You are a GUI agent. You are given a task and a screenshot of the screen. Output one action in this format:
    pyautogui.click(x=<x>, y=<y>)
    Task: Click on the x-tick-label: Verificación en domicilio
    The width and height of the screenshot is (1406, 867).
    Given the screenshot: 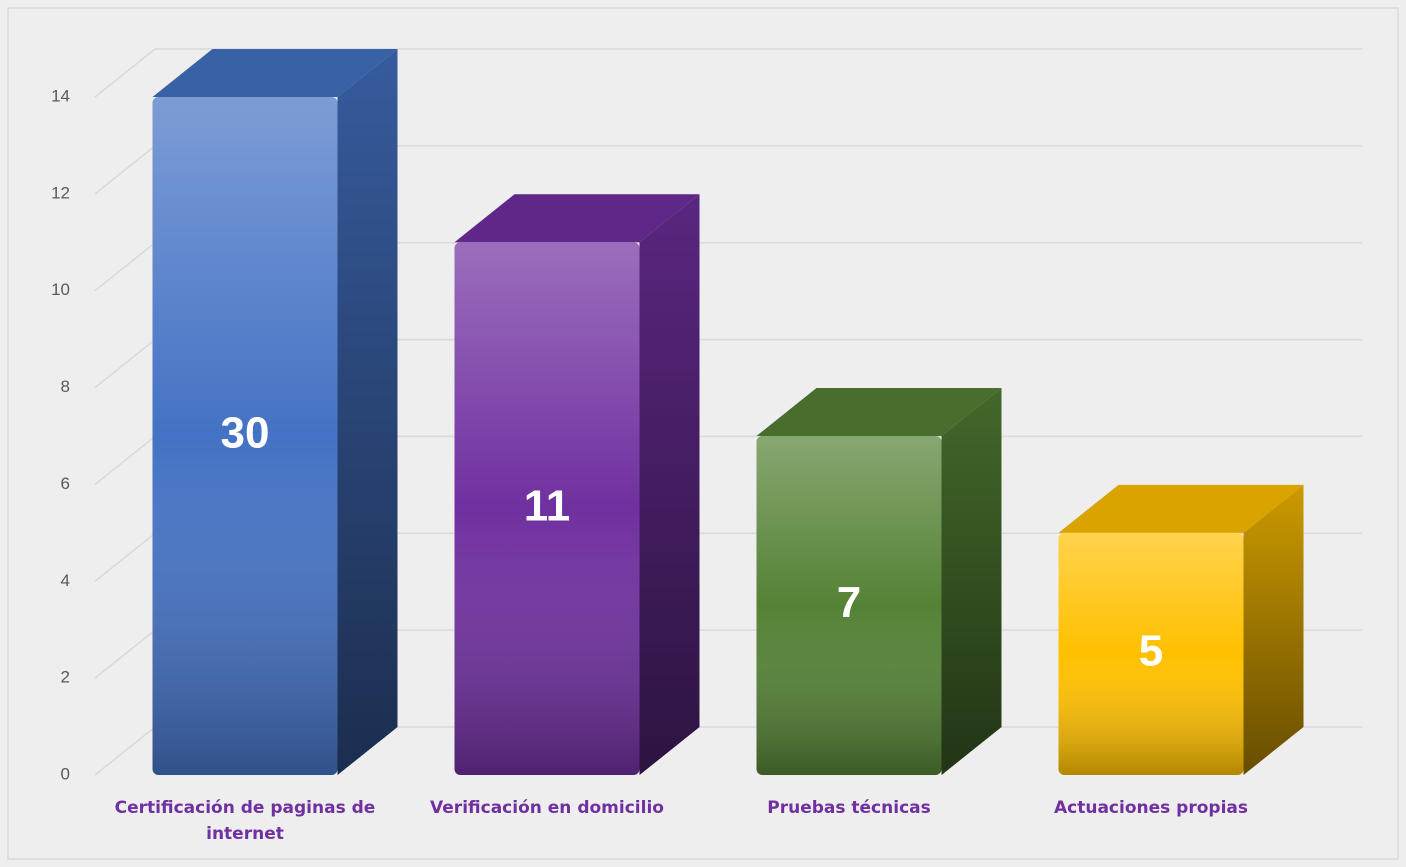 What is the action you would take?
    pyautogui.click(x=547, y=808)
    